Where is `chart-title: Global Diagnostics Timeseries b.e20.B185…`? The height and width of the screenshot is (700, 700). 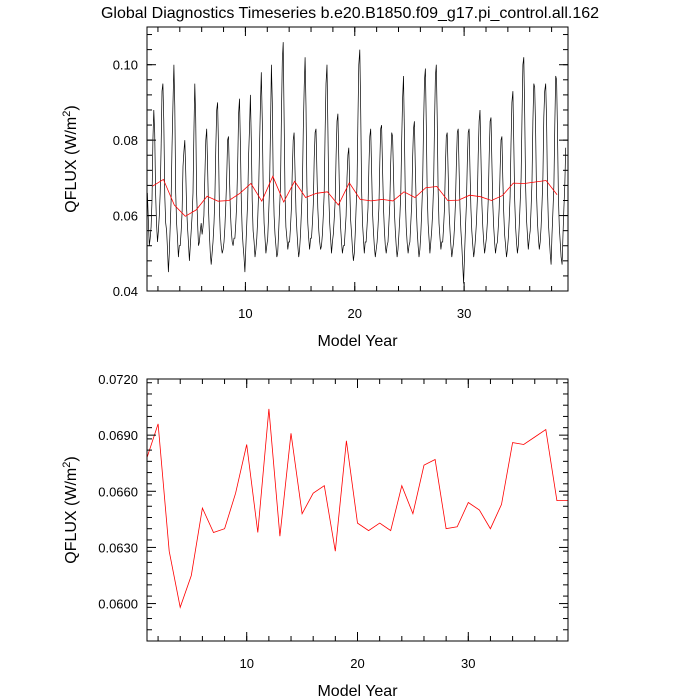
chart-title: Global Diagnostics Timeseries b.e20.B185… is located at coordinates (350, 13).